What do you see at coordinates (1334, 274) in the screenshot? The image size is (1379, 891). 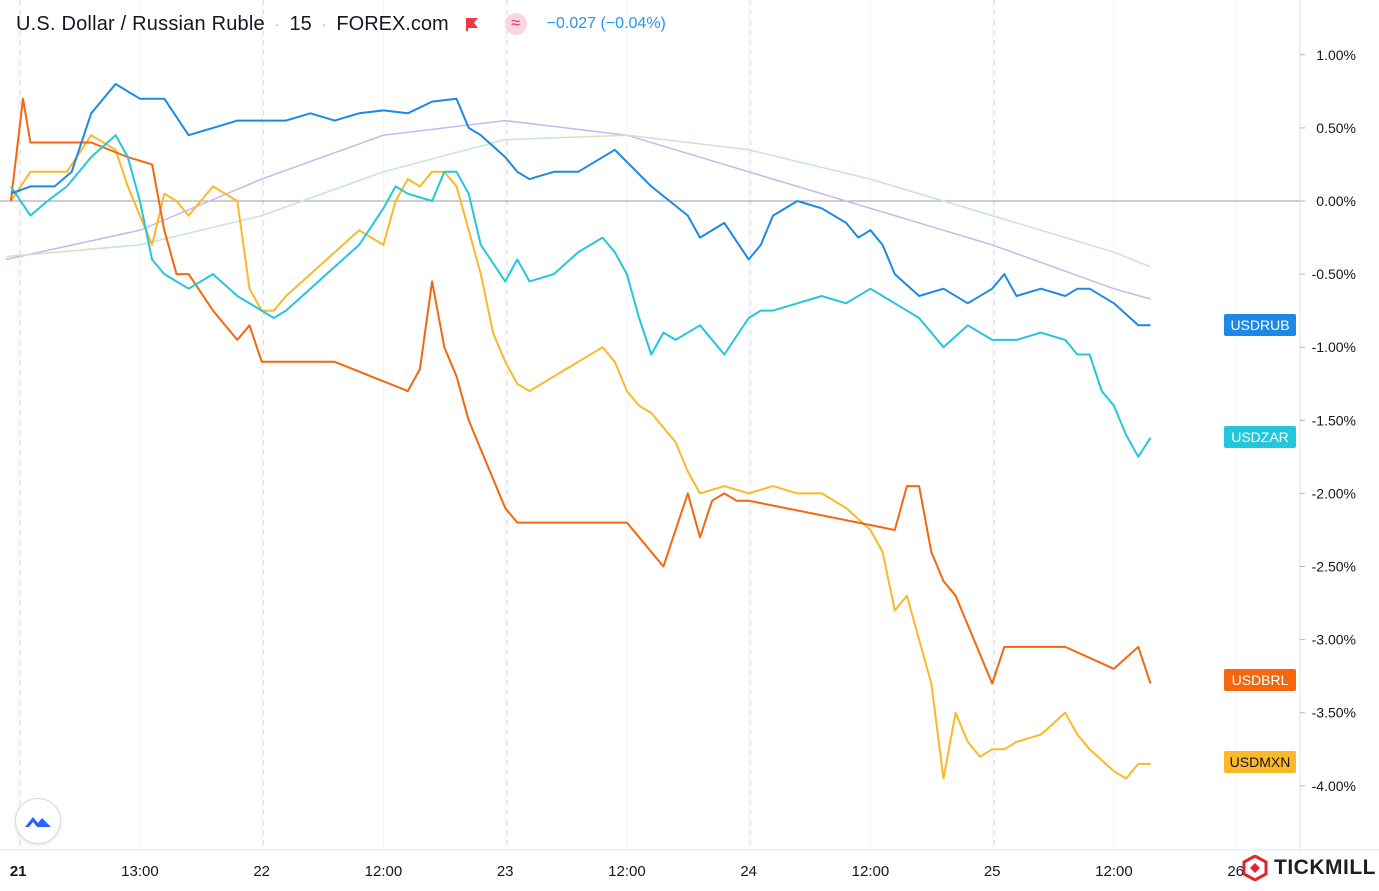 I see `y-tick-label: -0.50%` at bounding box center [1334, 274].